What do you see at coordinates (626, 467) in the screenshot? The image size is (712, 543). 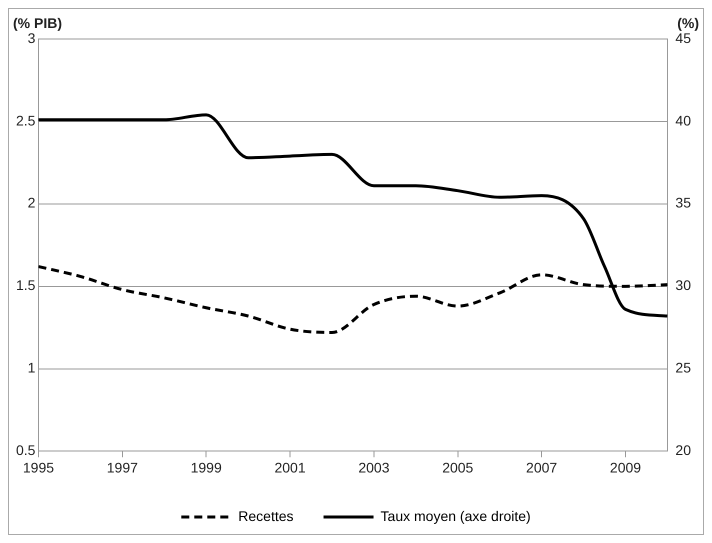 I see `x-tick-label: 2009` at bounding box center [626, 467].